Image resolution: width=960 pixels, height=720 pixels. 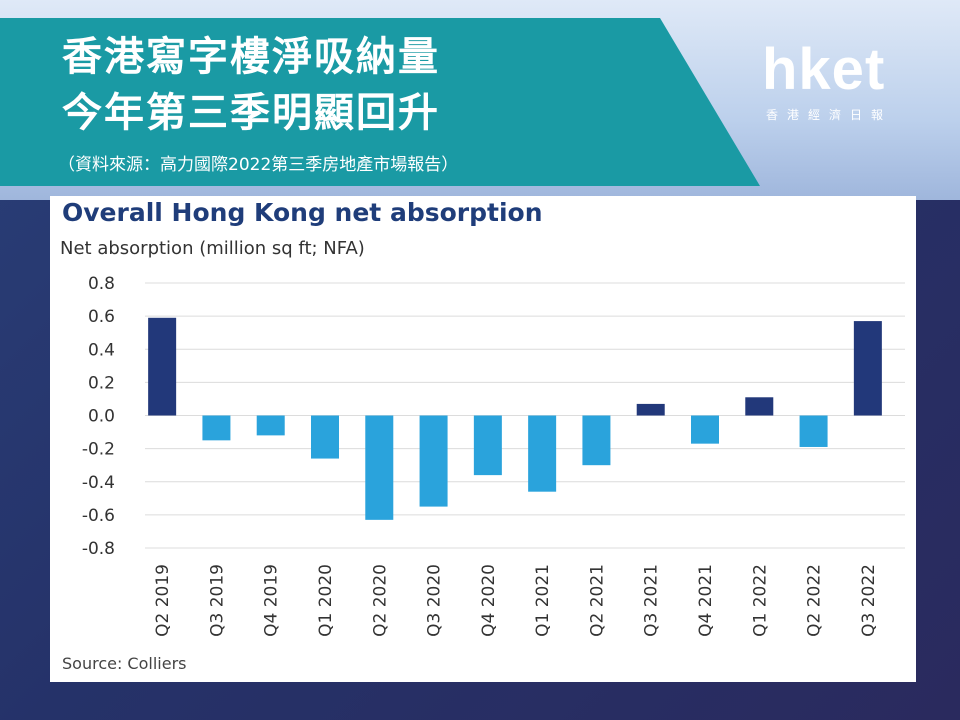 I want to click on source-subtitle: （資料來源：高力國際2022第三季房地產市場報告）, so click(x=258, y=165).